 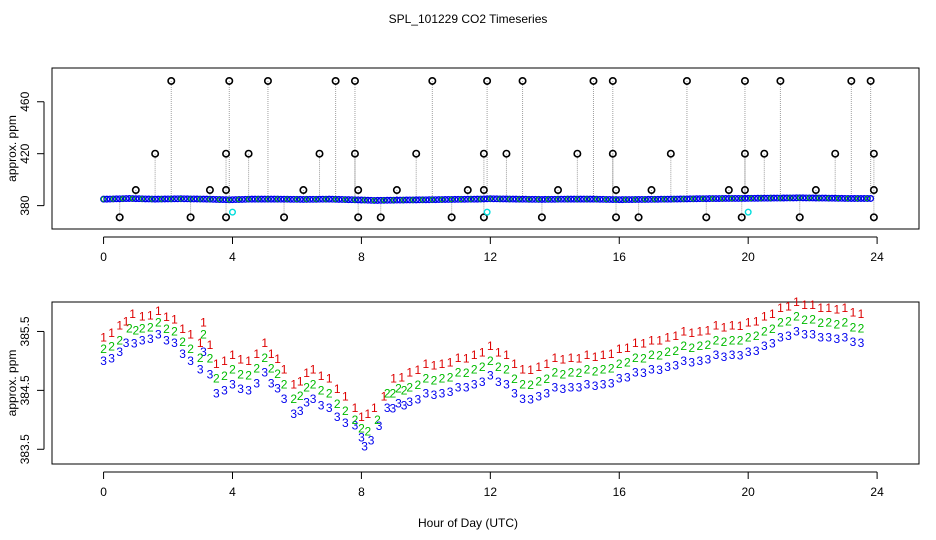 I want to click on x-tick-label: 24, so click(x=877, y=492).